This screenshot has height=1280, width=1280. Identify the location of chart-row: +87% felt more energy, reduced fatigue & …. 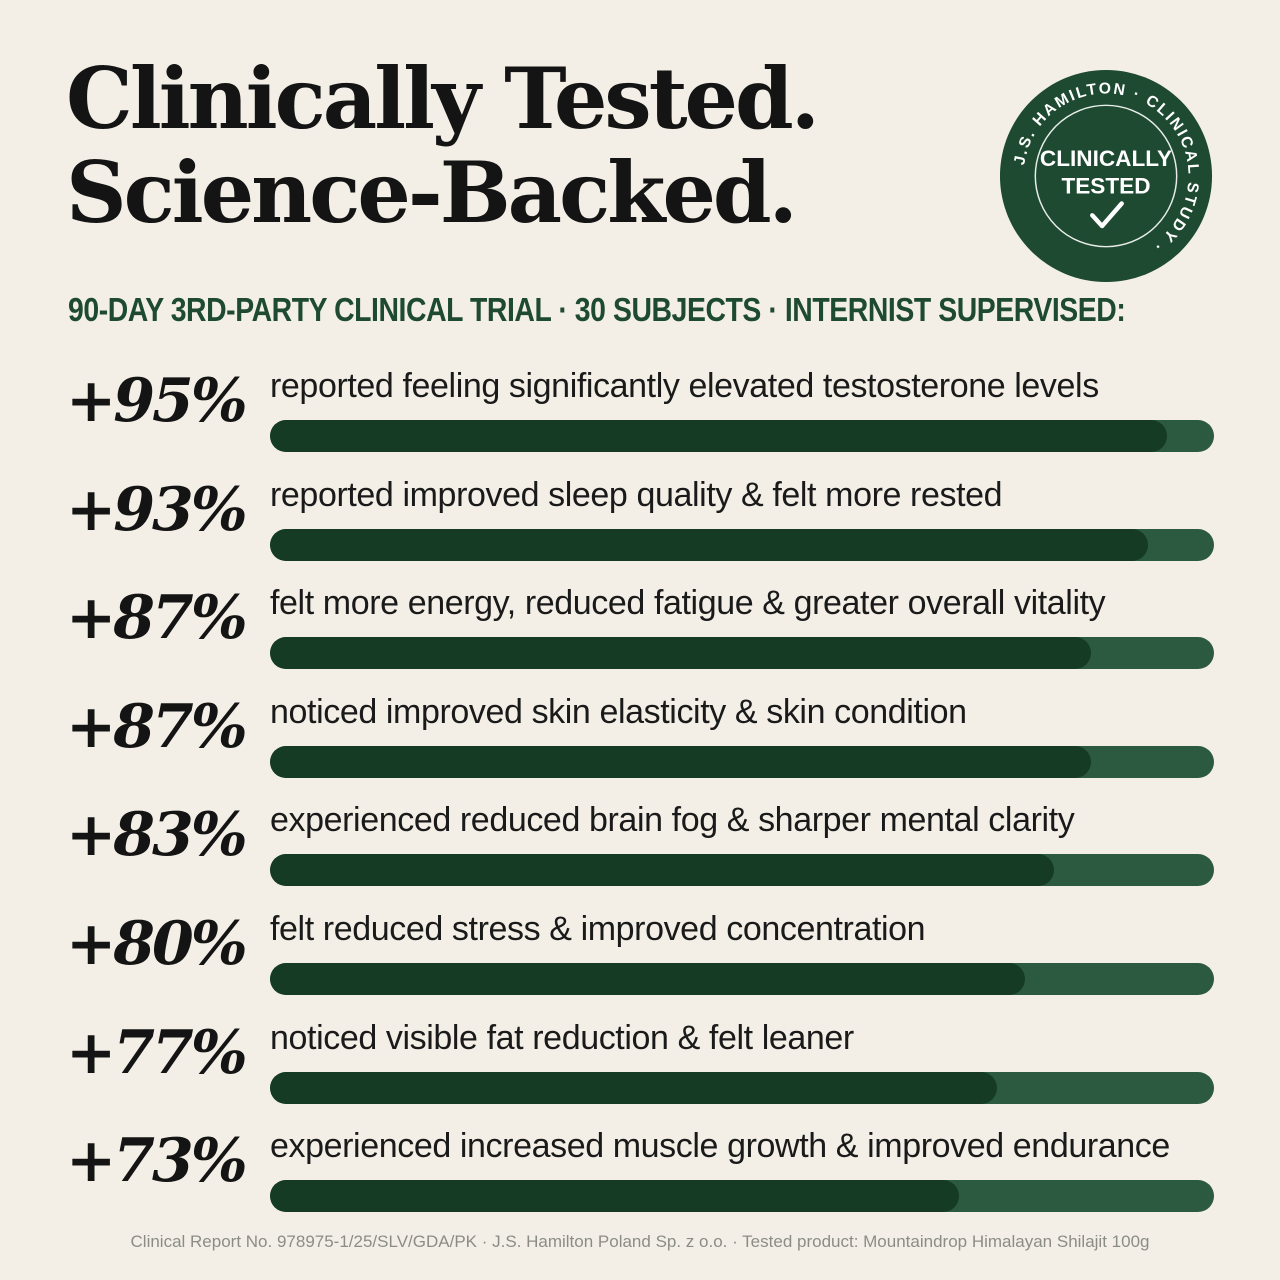
(640, 635).